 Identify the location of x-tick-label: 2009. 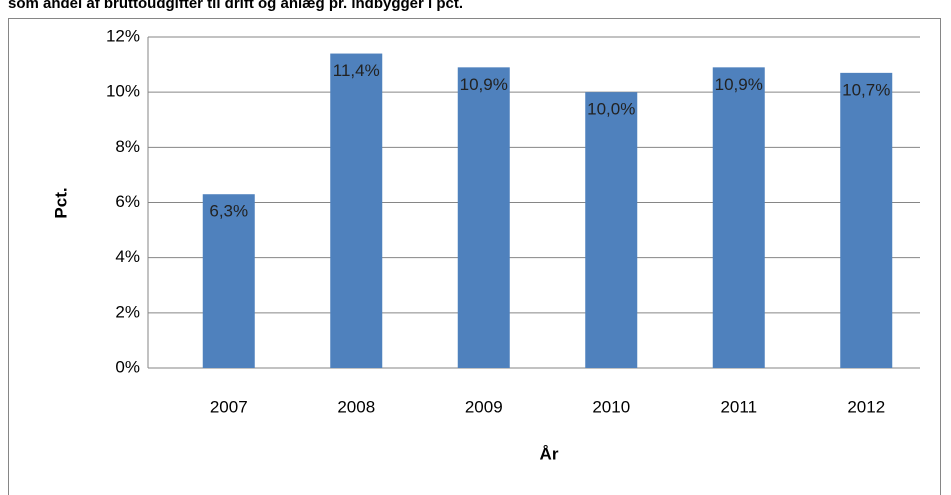
(484, 406).